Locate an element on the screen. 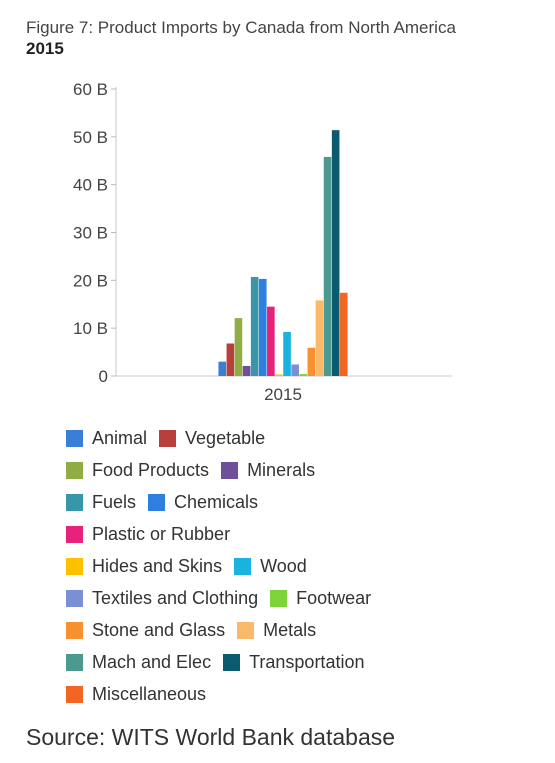 The height and width of the screenshot is (763, 555). y-tick-label: 20 B is located at coordinates (90, 280).